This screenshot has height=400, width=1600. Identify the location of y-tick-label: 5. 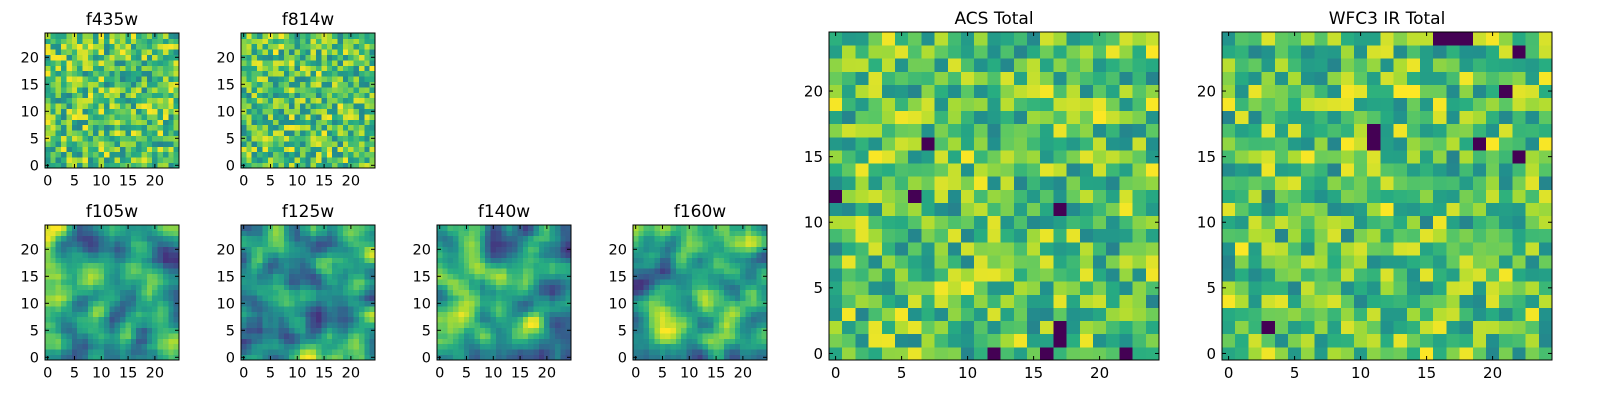
(230, 140).